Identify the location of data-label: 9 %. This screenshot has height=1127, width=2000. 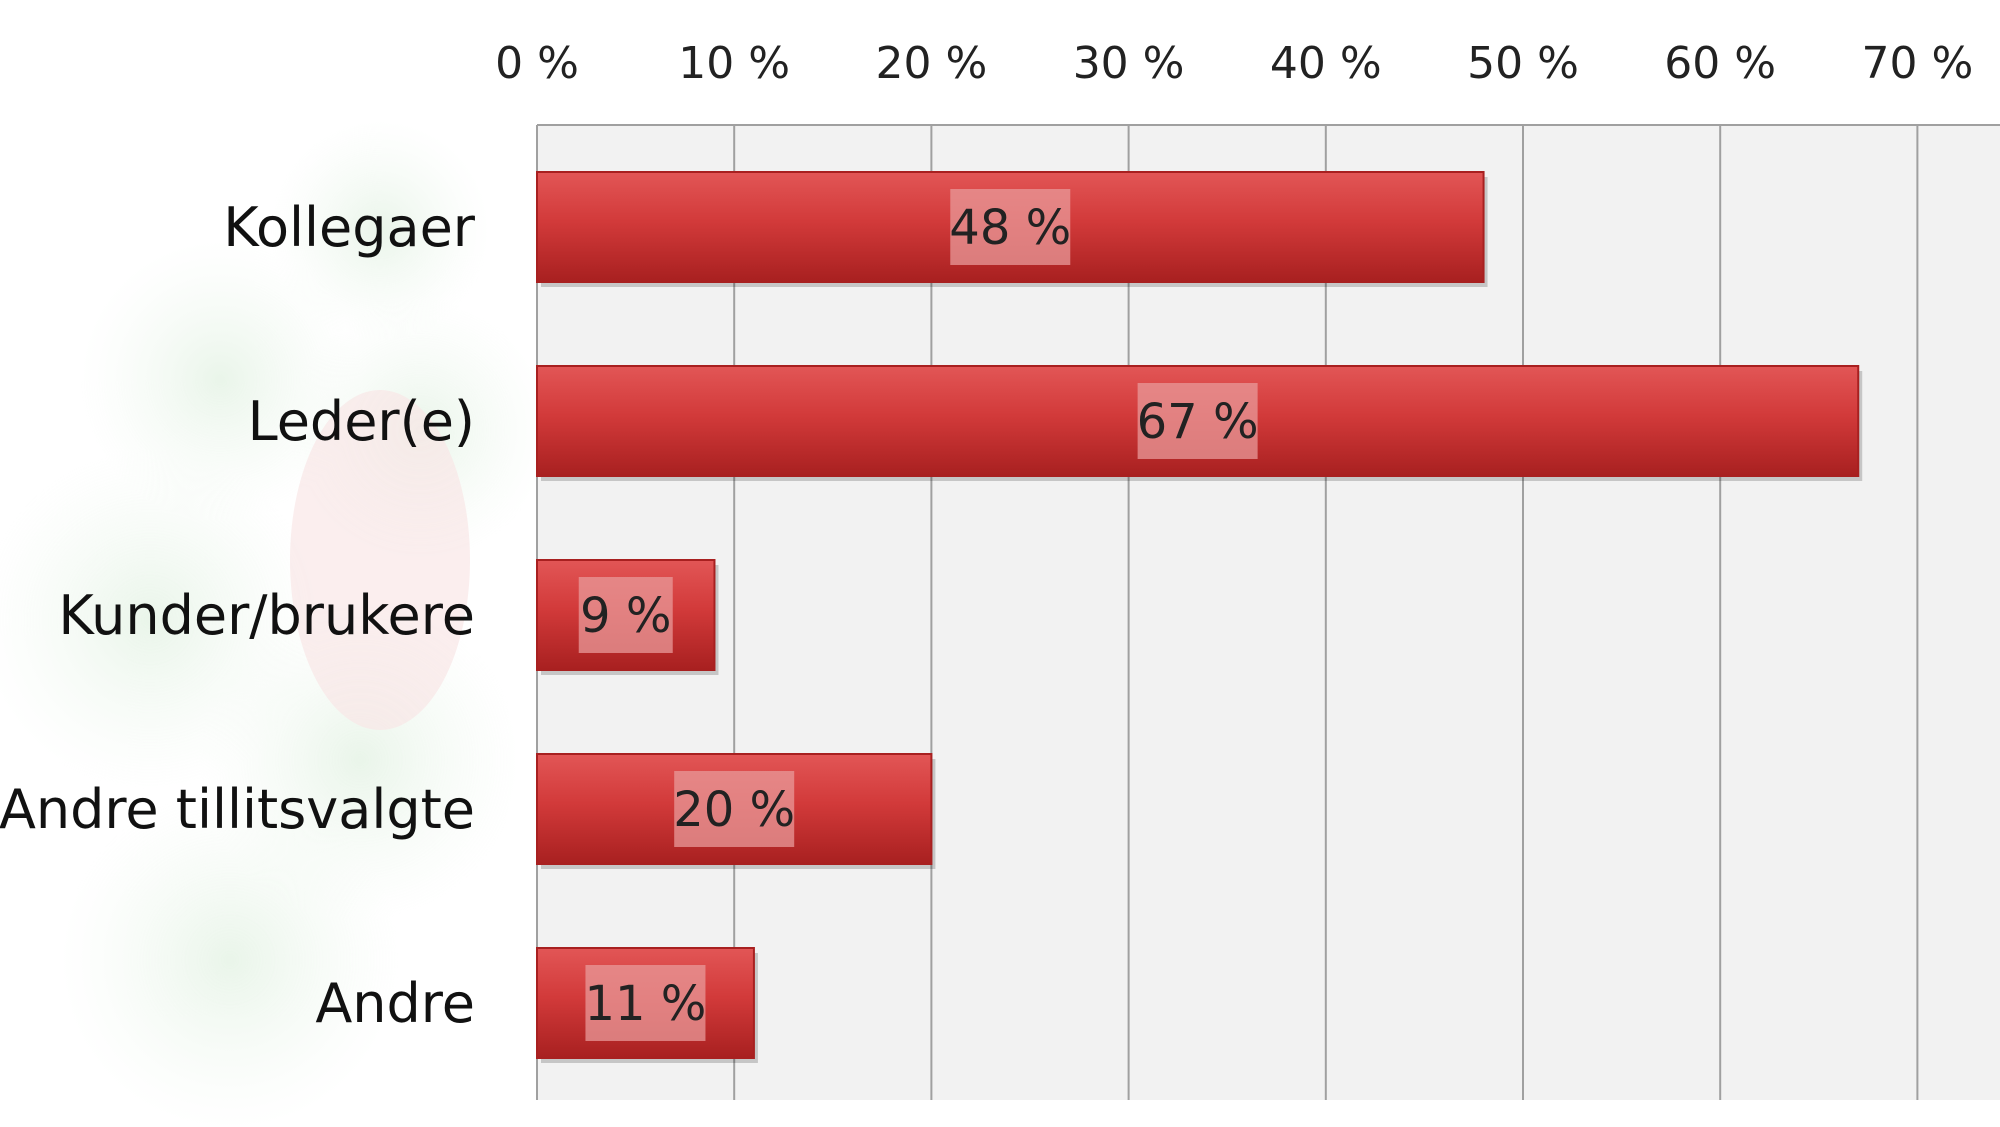
(625, 616).